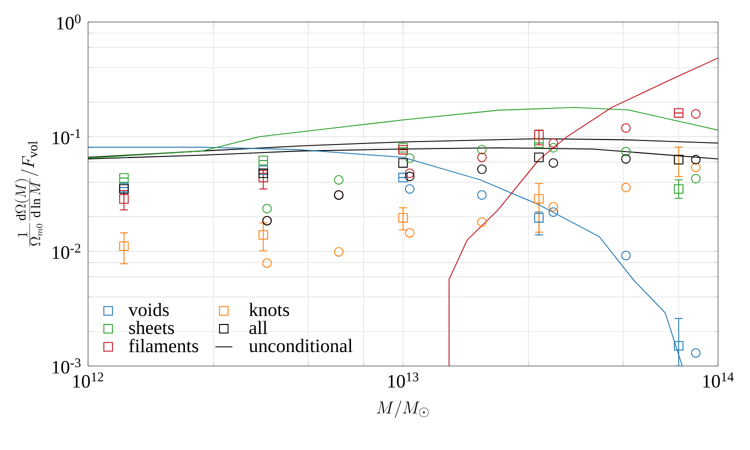 The width and height of the screenshot is (750, 450). Describe the element at coordinates (403, 380) in the screenshot. I see `x-tick-label: 10$^{13}$` at that location.